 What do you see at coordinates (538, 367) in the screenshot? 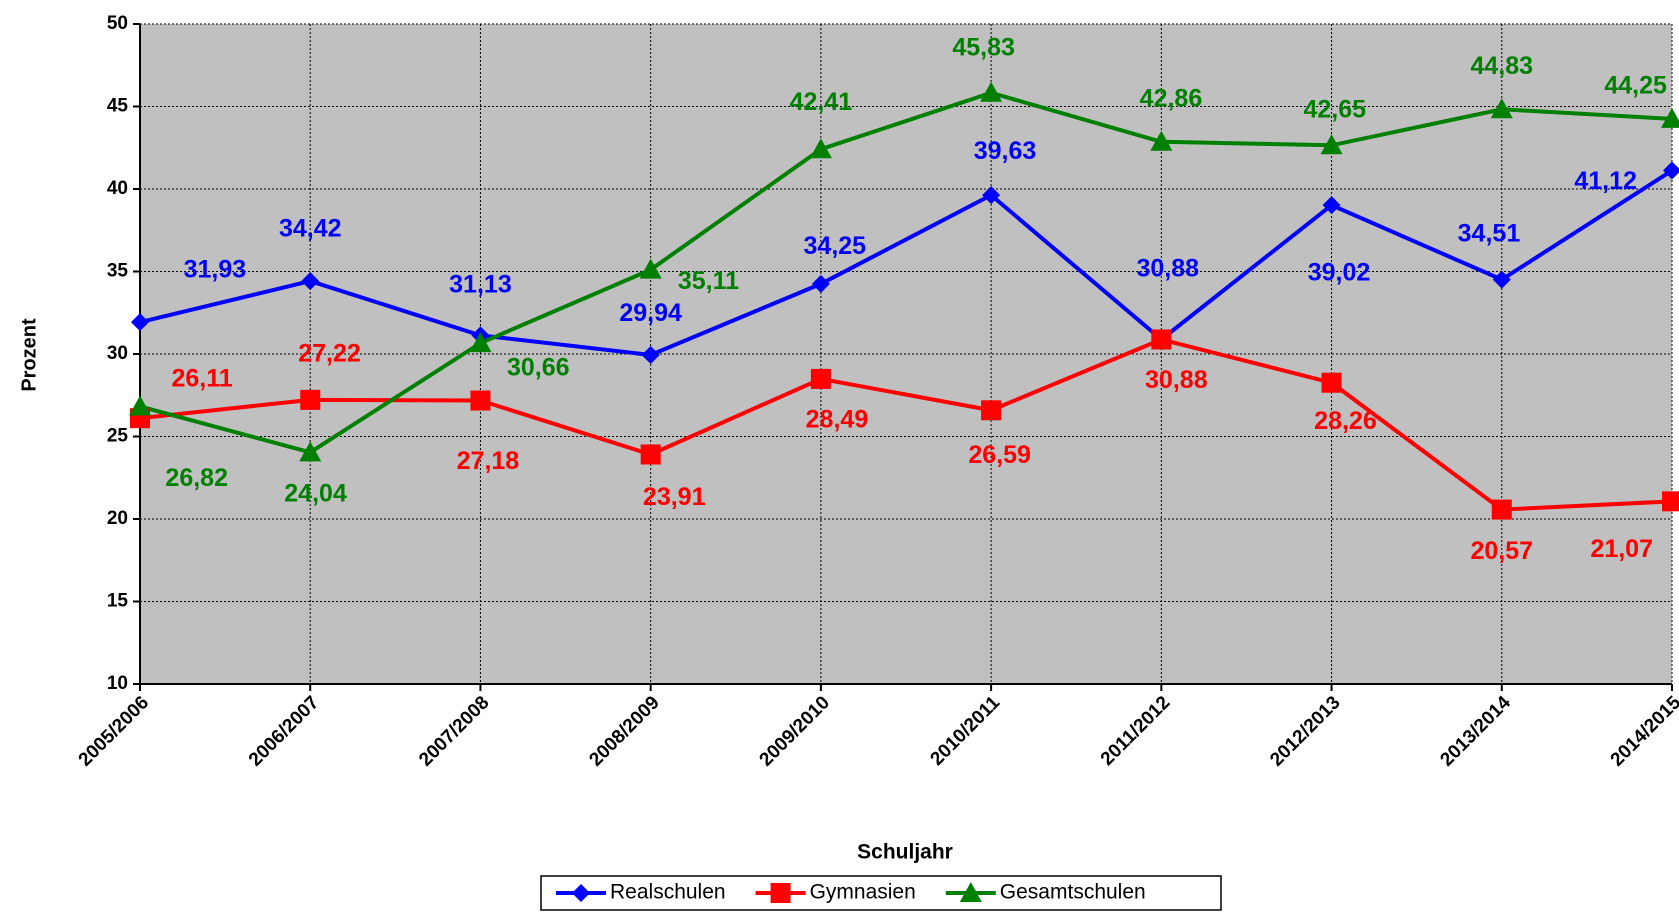
I see `data-label: 30,66` at bounding box center [538, 367].